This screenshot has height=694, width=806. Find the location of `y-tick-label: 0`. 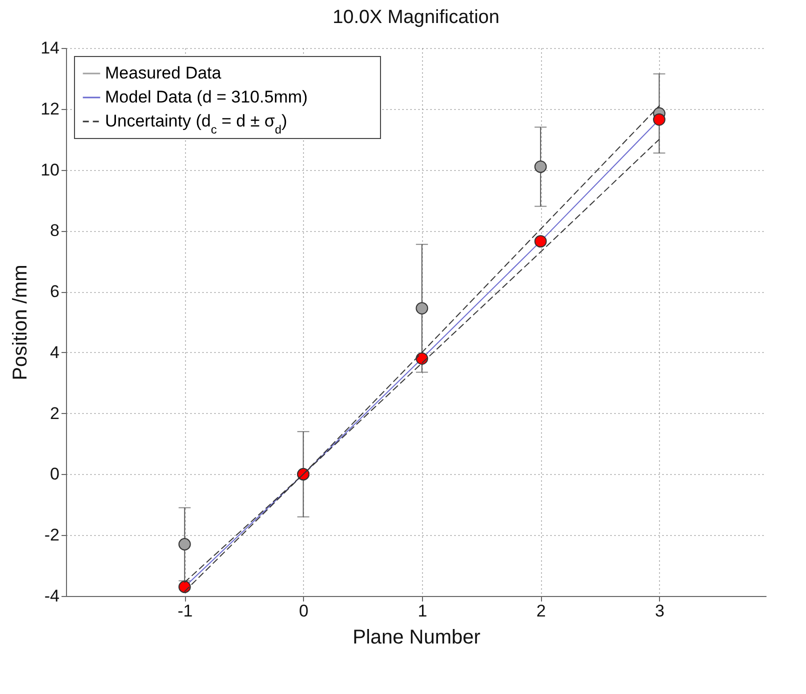

y-tick-label: 0 is located at coordinates (55, 474).